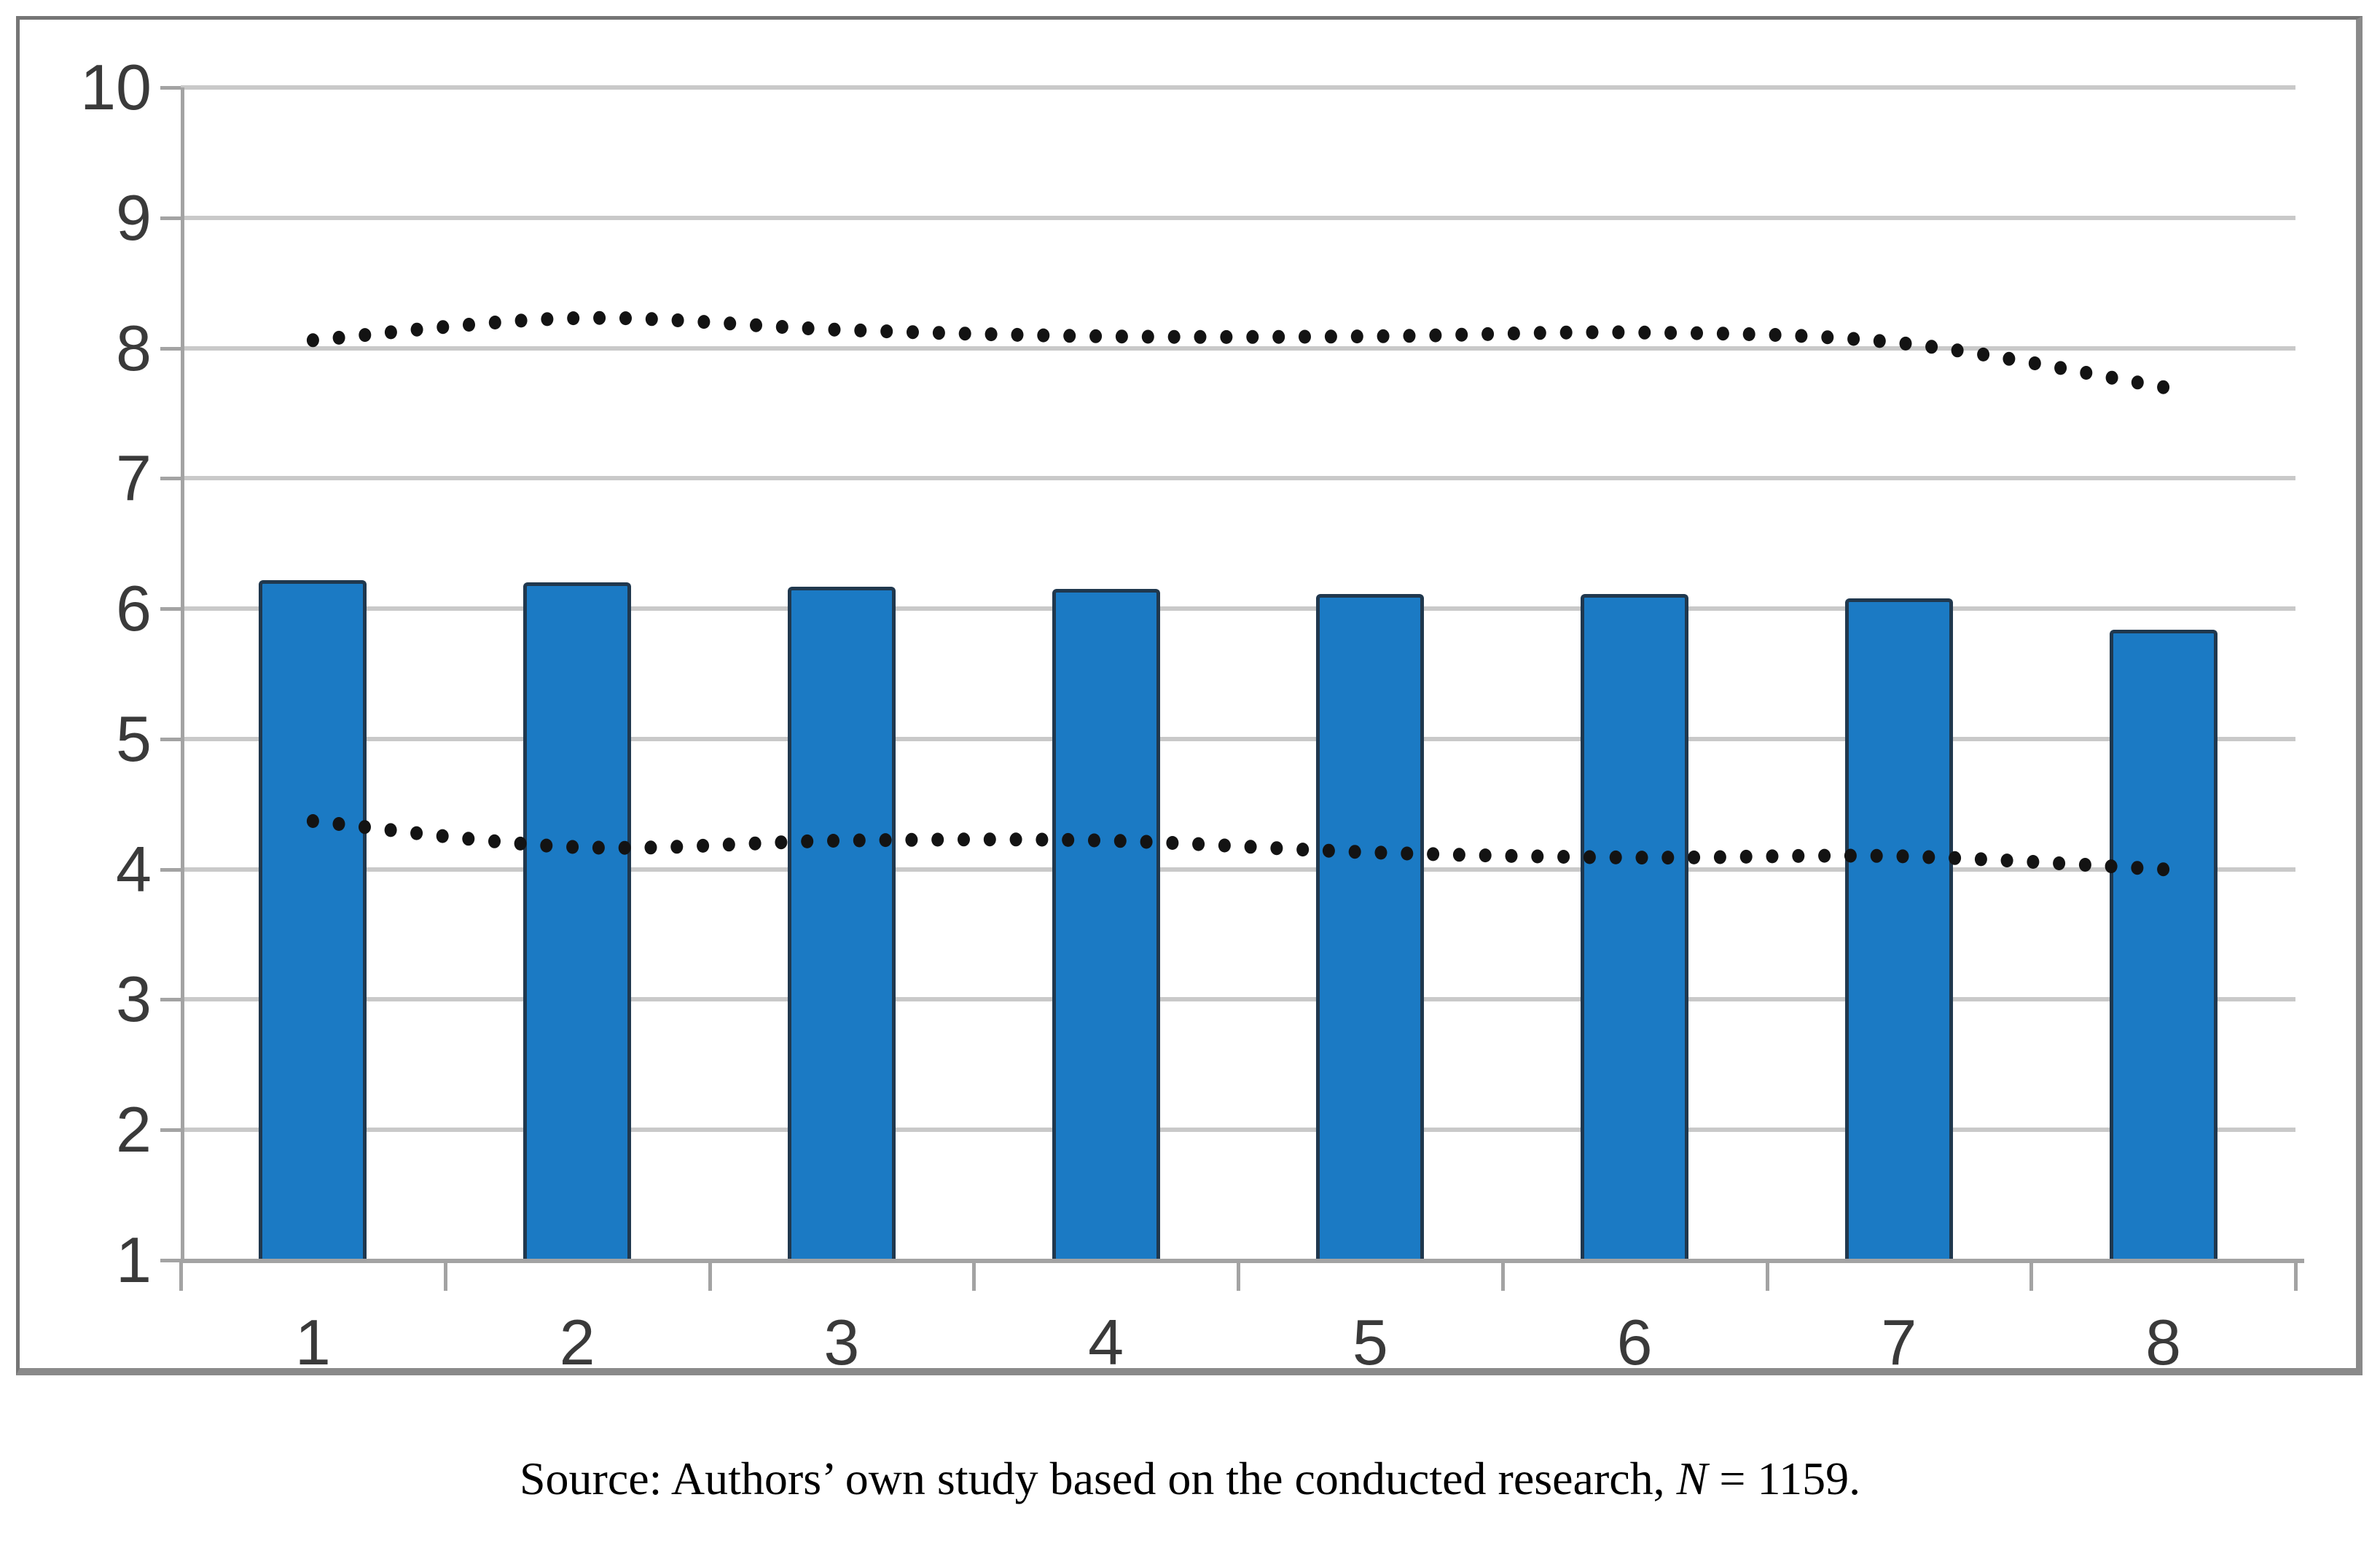 The width and height of the screenshot is (2380, 1551). I want to click on y-tick-label: 6, so click(134, 608).